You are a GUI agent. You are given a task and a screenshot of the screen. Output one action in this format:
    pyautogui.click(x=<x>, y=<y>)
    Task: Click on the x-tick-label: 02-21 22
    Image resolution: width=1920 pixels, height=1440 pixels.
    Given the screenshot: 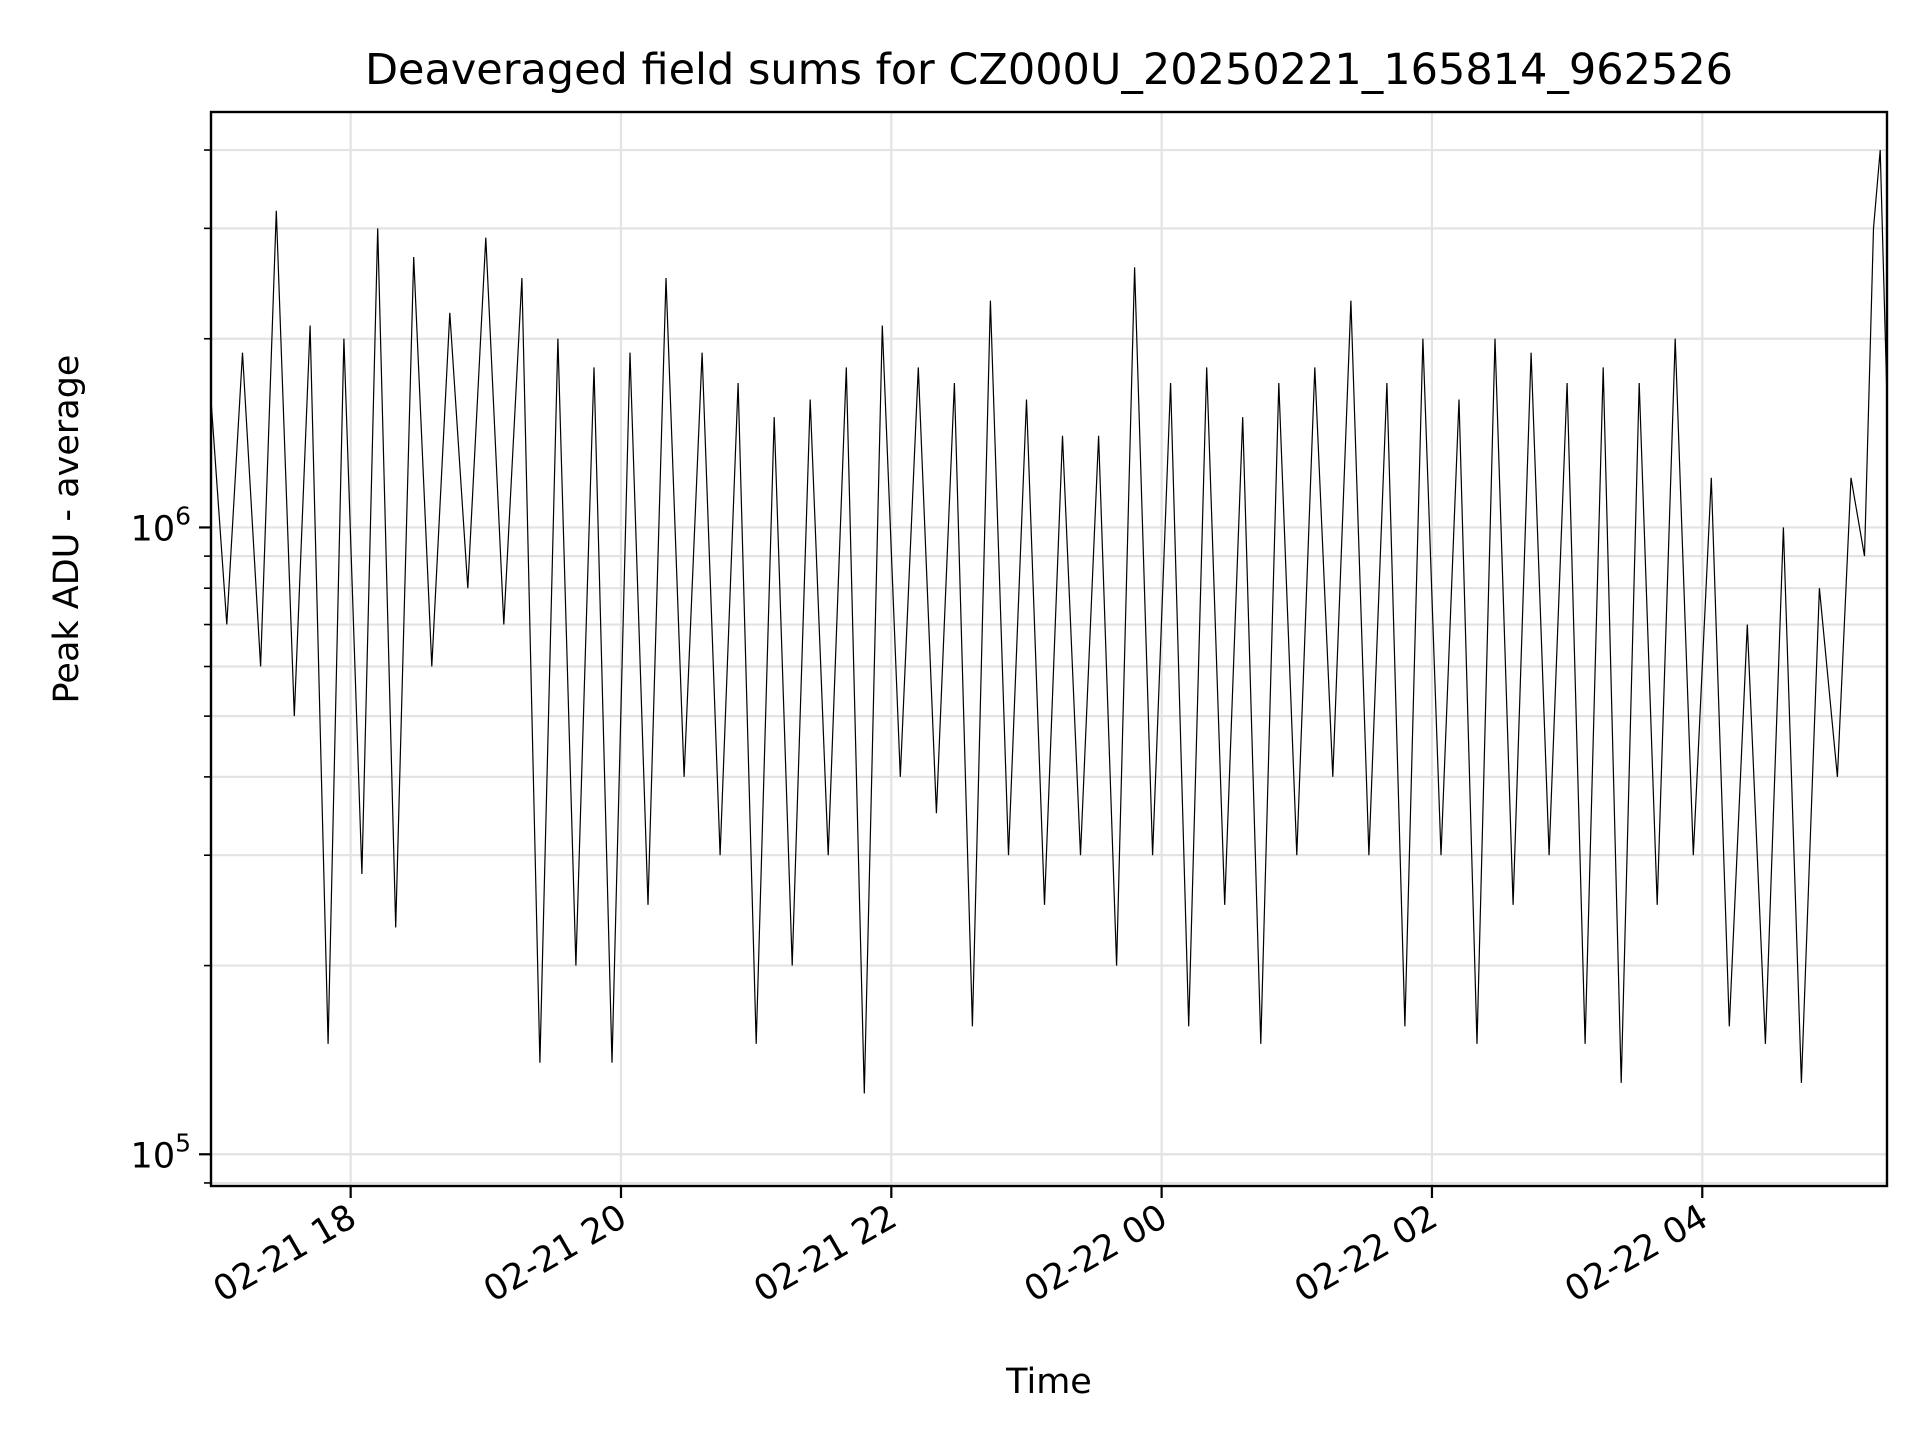 What is the action you would take?
    pyautogui.click(x=826, y=1253)
    